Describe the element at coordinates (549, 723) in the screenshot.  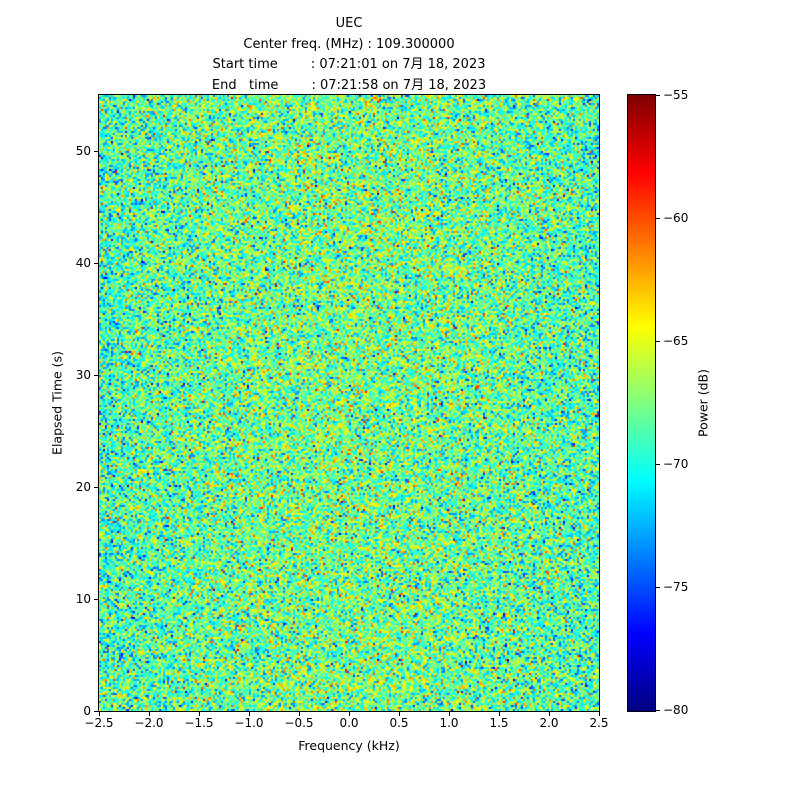
I see `x-tick-label: 2.0` at that location.